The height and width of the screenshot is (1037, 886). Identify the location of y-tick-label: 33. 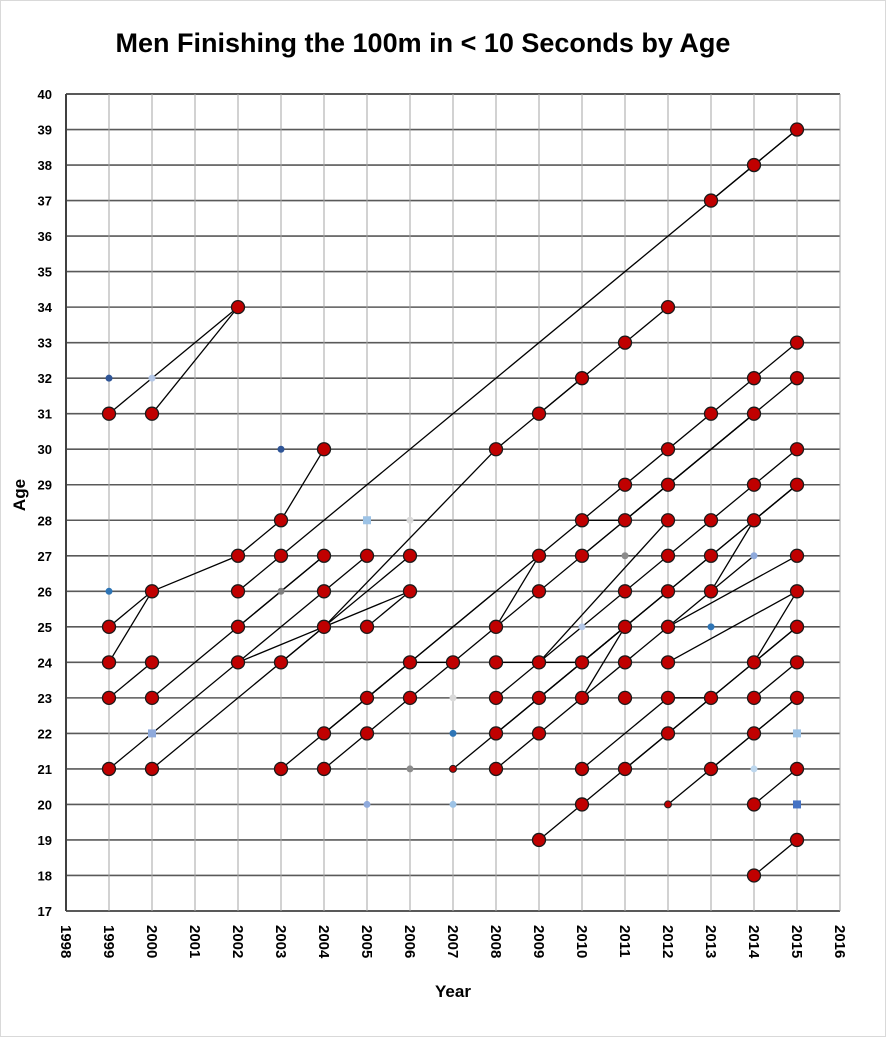
(45, 343).